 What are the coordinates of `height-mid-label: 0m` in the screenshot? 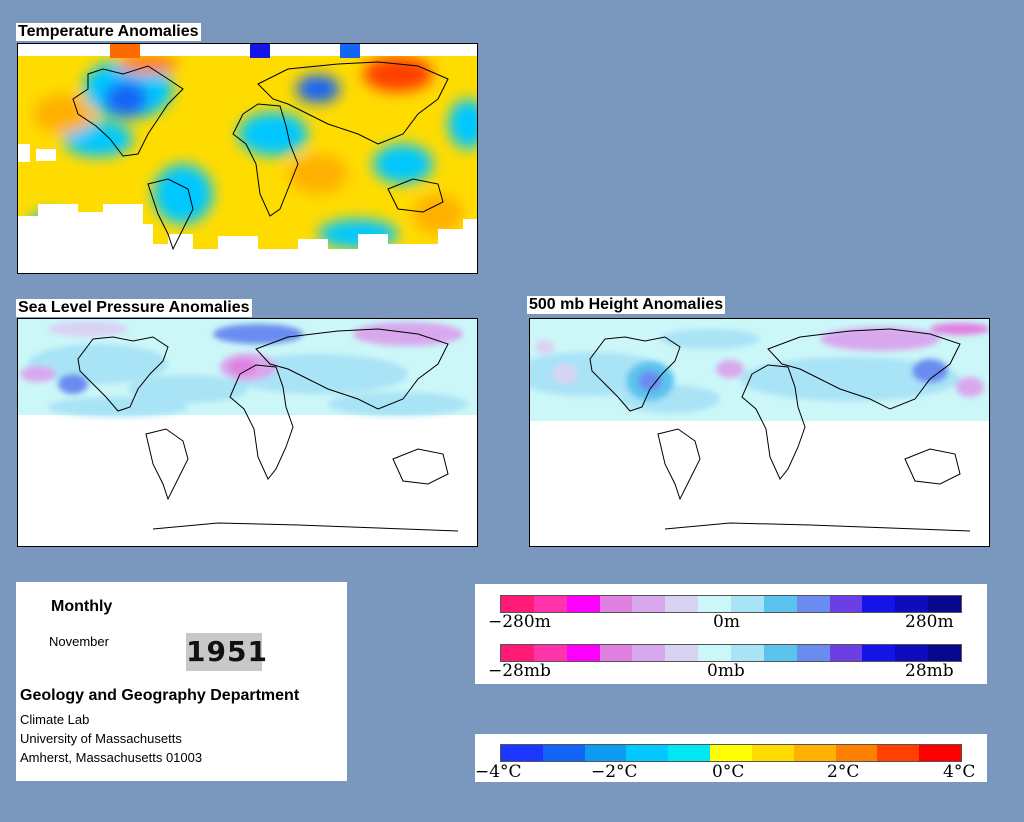 It's located at (726, 622).